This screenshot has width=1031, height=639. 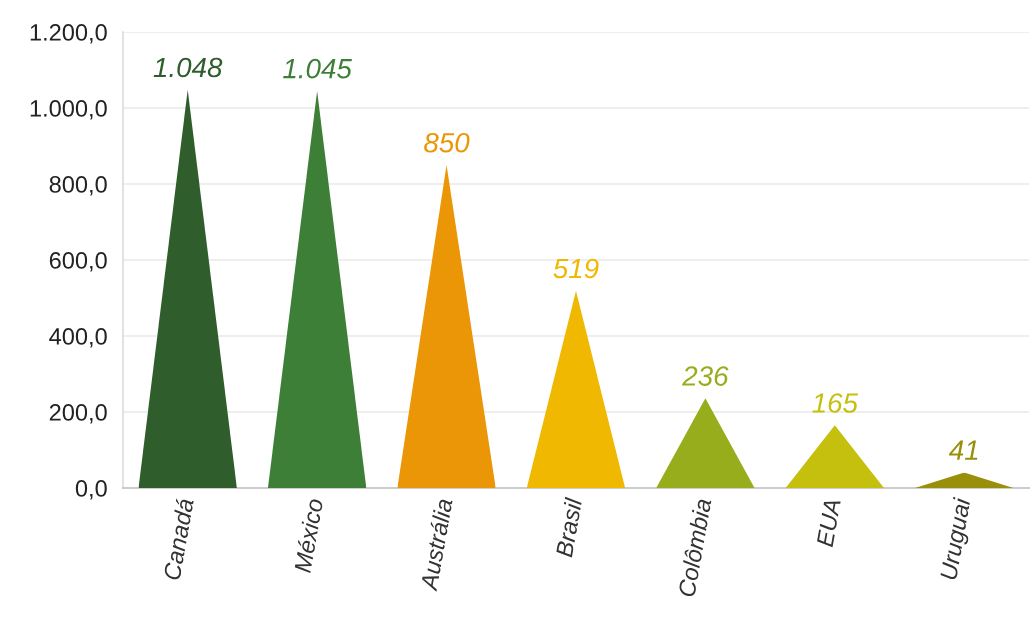 I want to click on data-label: 1.048, so click(x=188, y=67).